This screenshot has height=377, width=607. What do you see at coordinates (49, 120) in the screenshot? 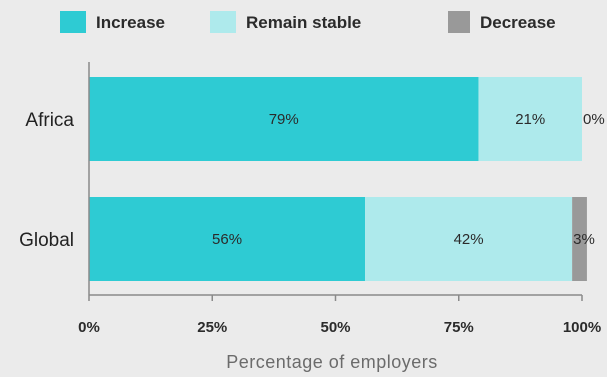
I see `category-label-africa: Africa` at bounding box center [49, 120].